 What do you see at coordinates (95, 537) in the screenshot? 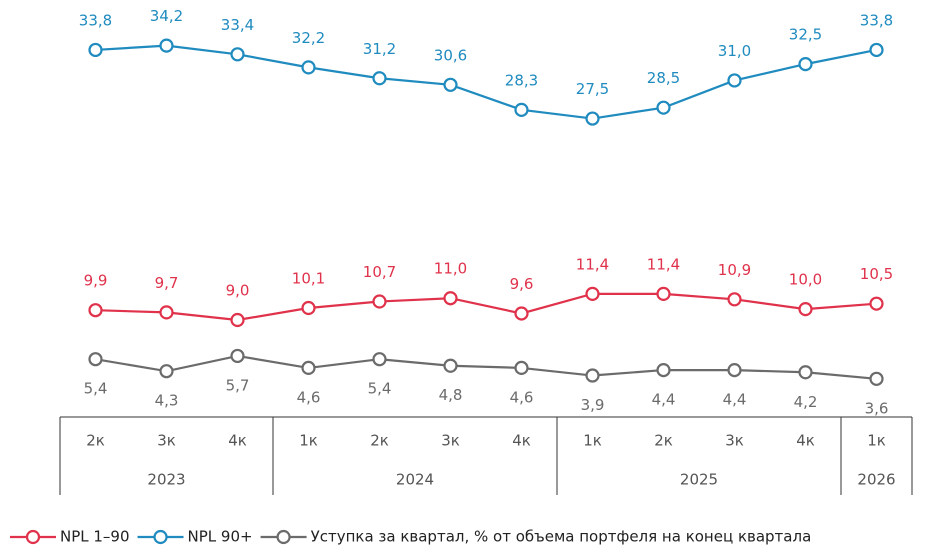
I see `legend-label: NPL 1–90` at bounding box center [95, 537].